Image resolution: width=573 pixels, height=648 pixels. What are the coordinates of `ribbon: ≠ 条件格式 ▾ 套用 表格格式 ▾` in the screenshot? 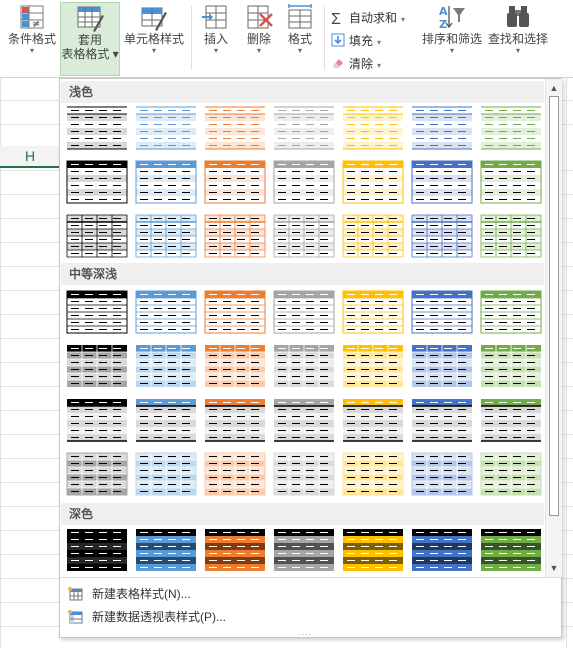 It's located at (286, 39).